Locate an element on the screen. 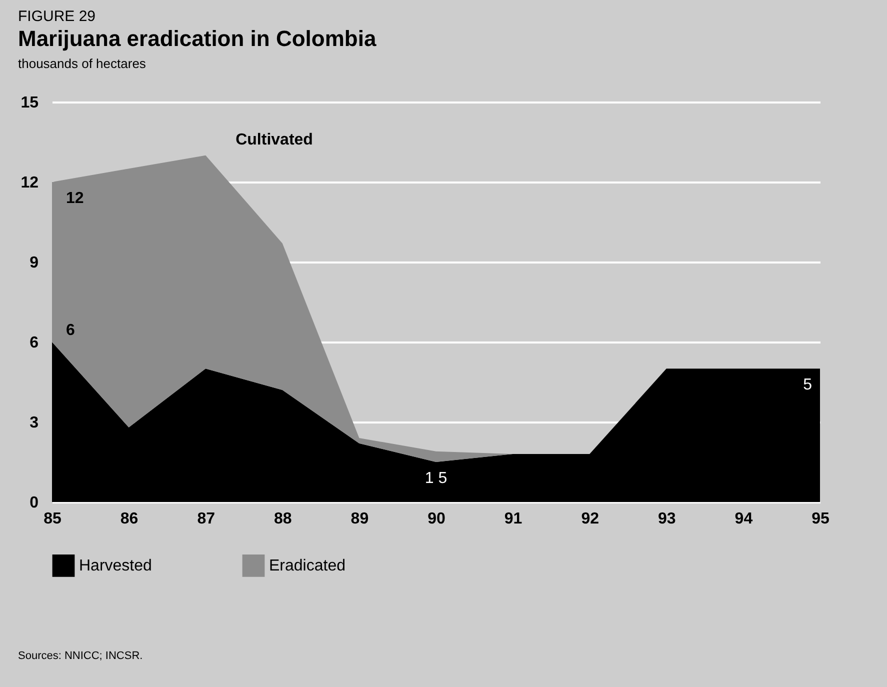 Image resolution: width=887 pixels, height=687 pixels. x-tick-label: 87 is located at coordinates (206, 519).